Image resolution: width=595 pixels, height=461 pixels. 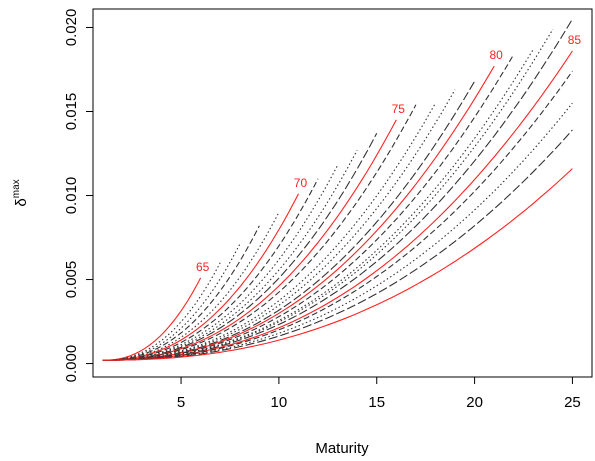 I want to click on x-axis: 5 10 15 20 25, so click(x=379, y=393).